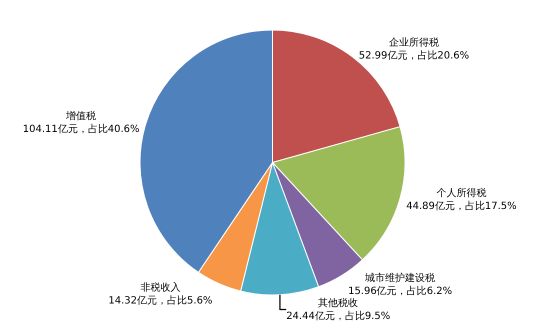 The width and height of the screenshot is (539, 329). Describe the element at coordinates (80, 116) in the screenshot. I see `slice-label: 增值税` at that location.